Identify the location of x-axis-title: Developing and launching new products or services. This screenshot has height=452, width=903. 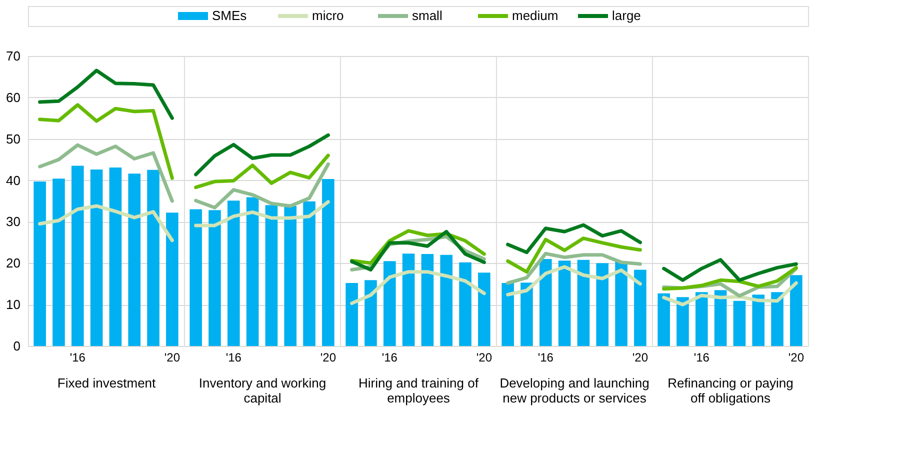
(575, 391).